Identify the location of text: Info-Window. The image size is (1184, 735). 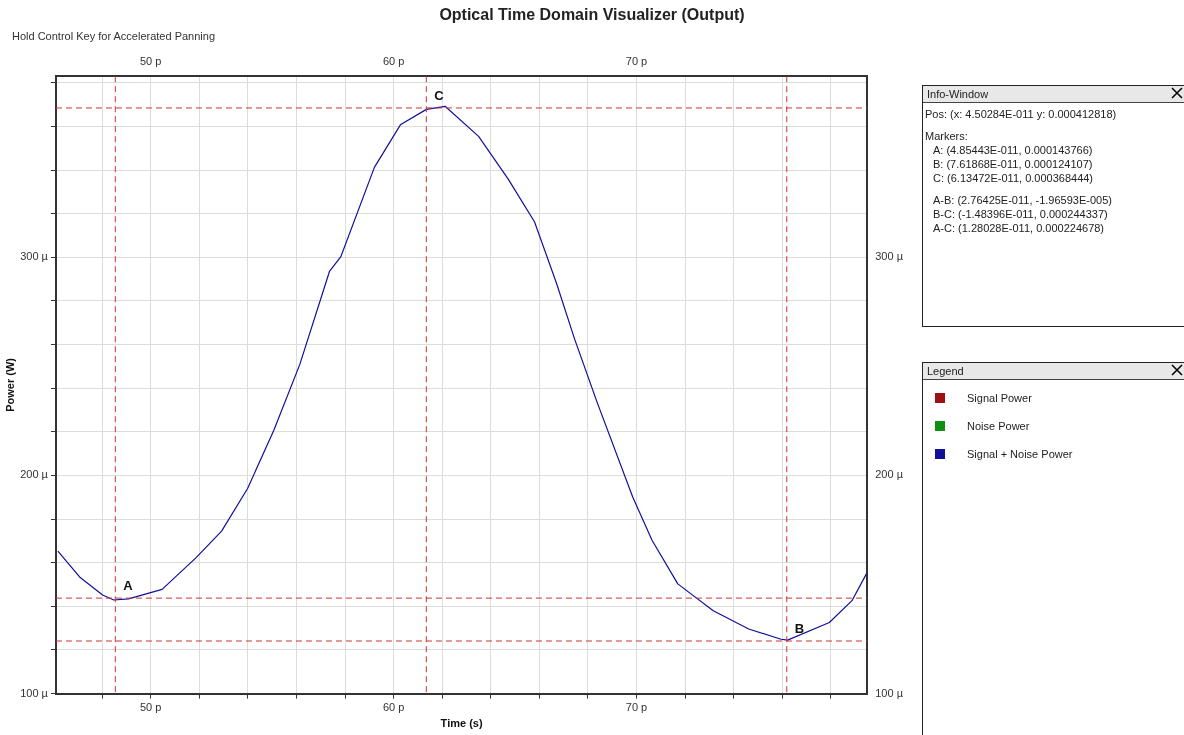
(958, 94).